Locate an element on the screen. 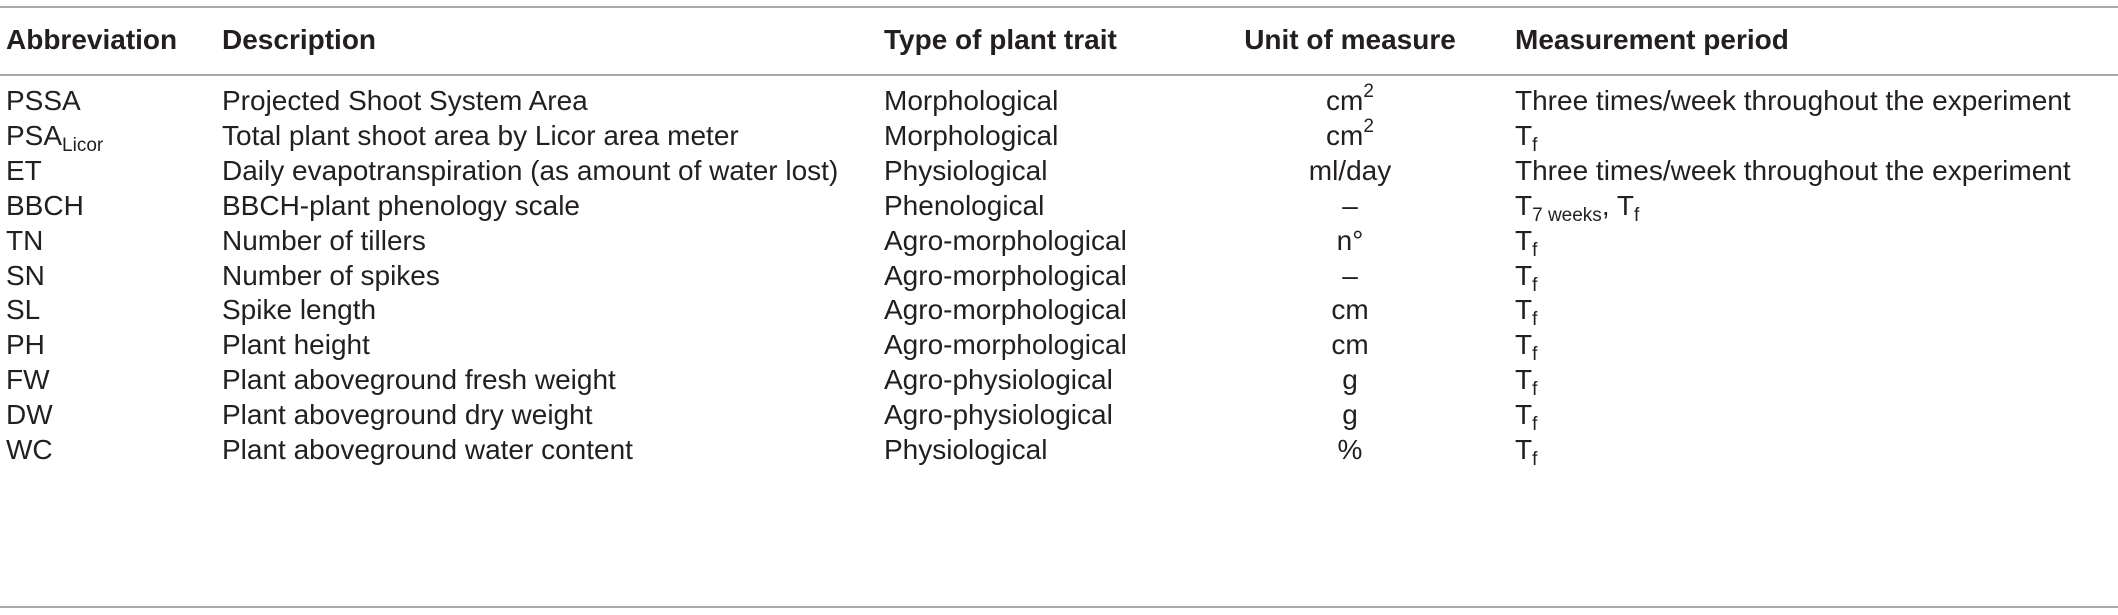 This screenshot has width=2118, height=615. cell-abbreviation: FW is located at coordinates (28, 380).